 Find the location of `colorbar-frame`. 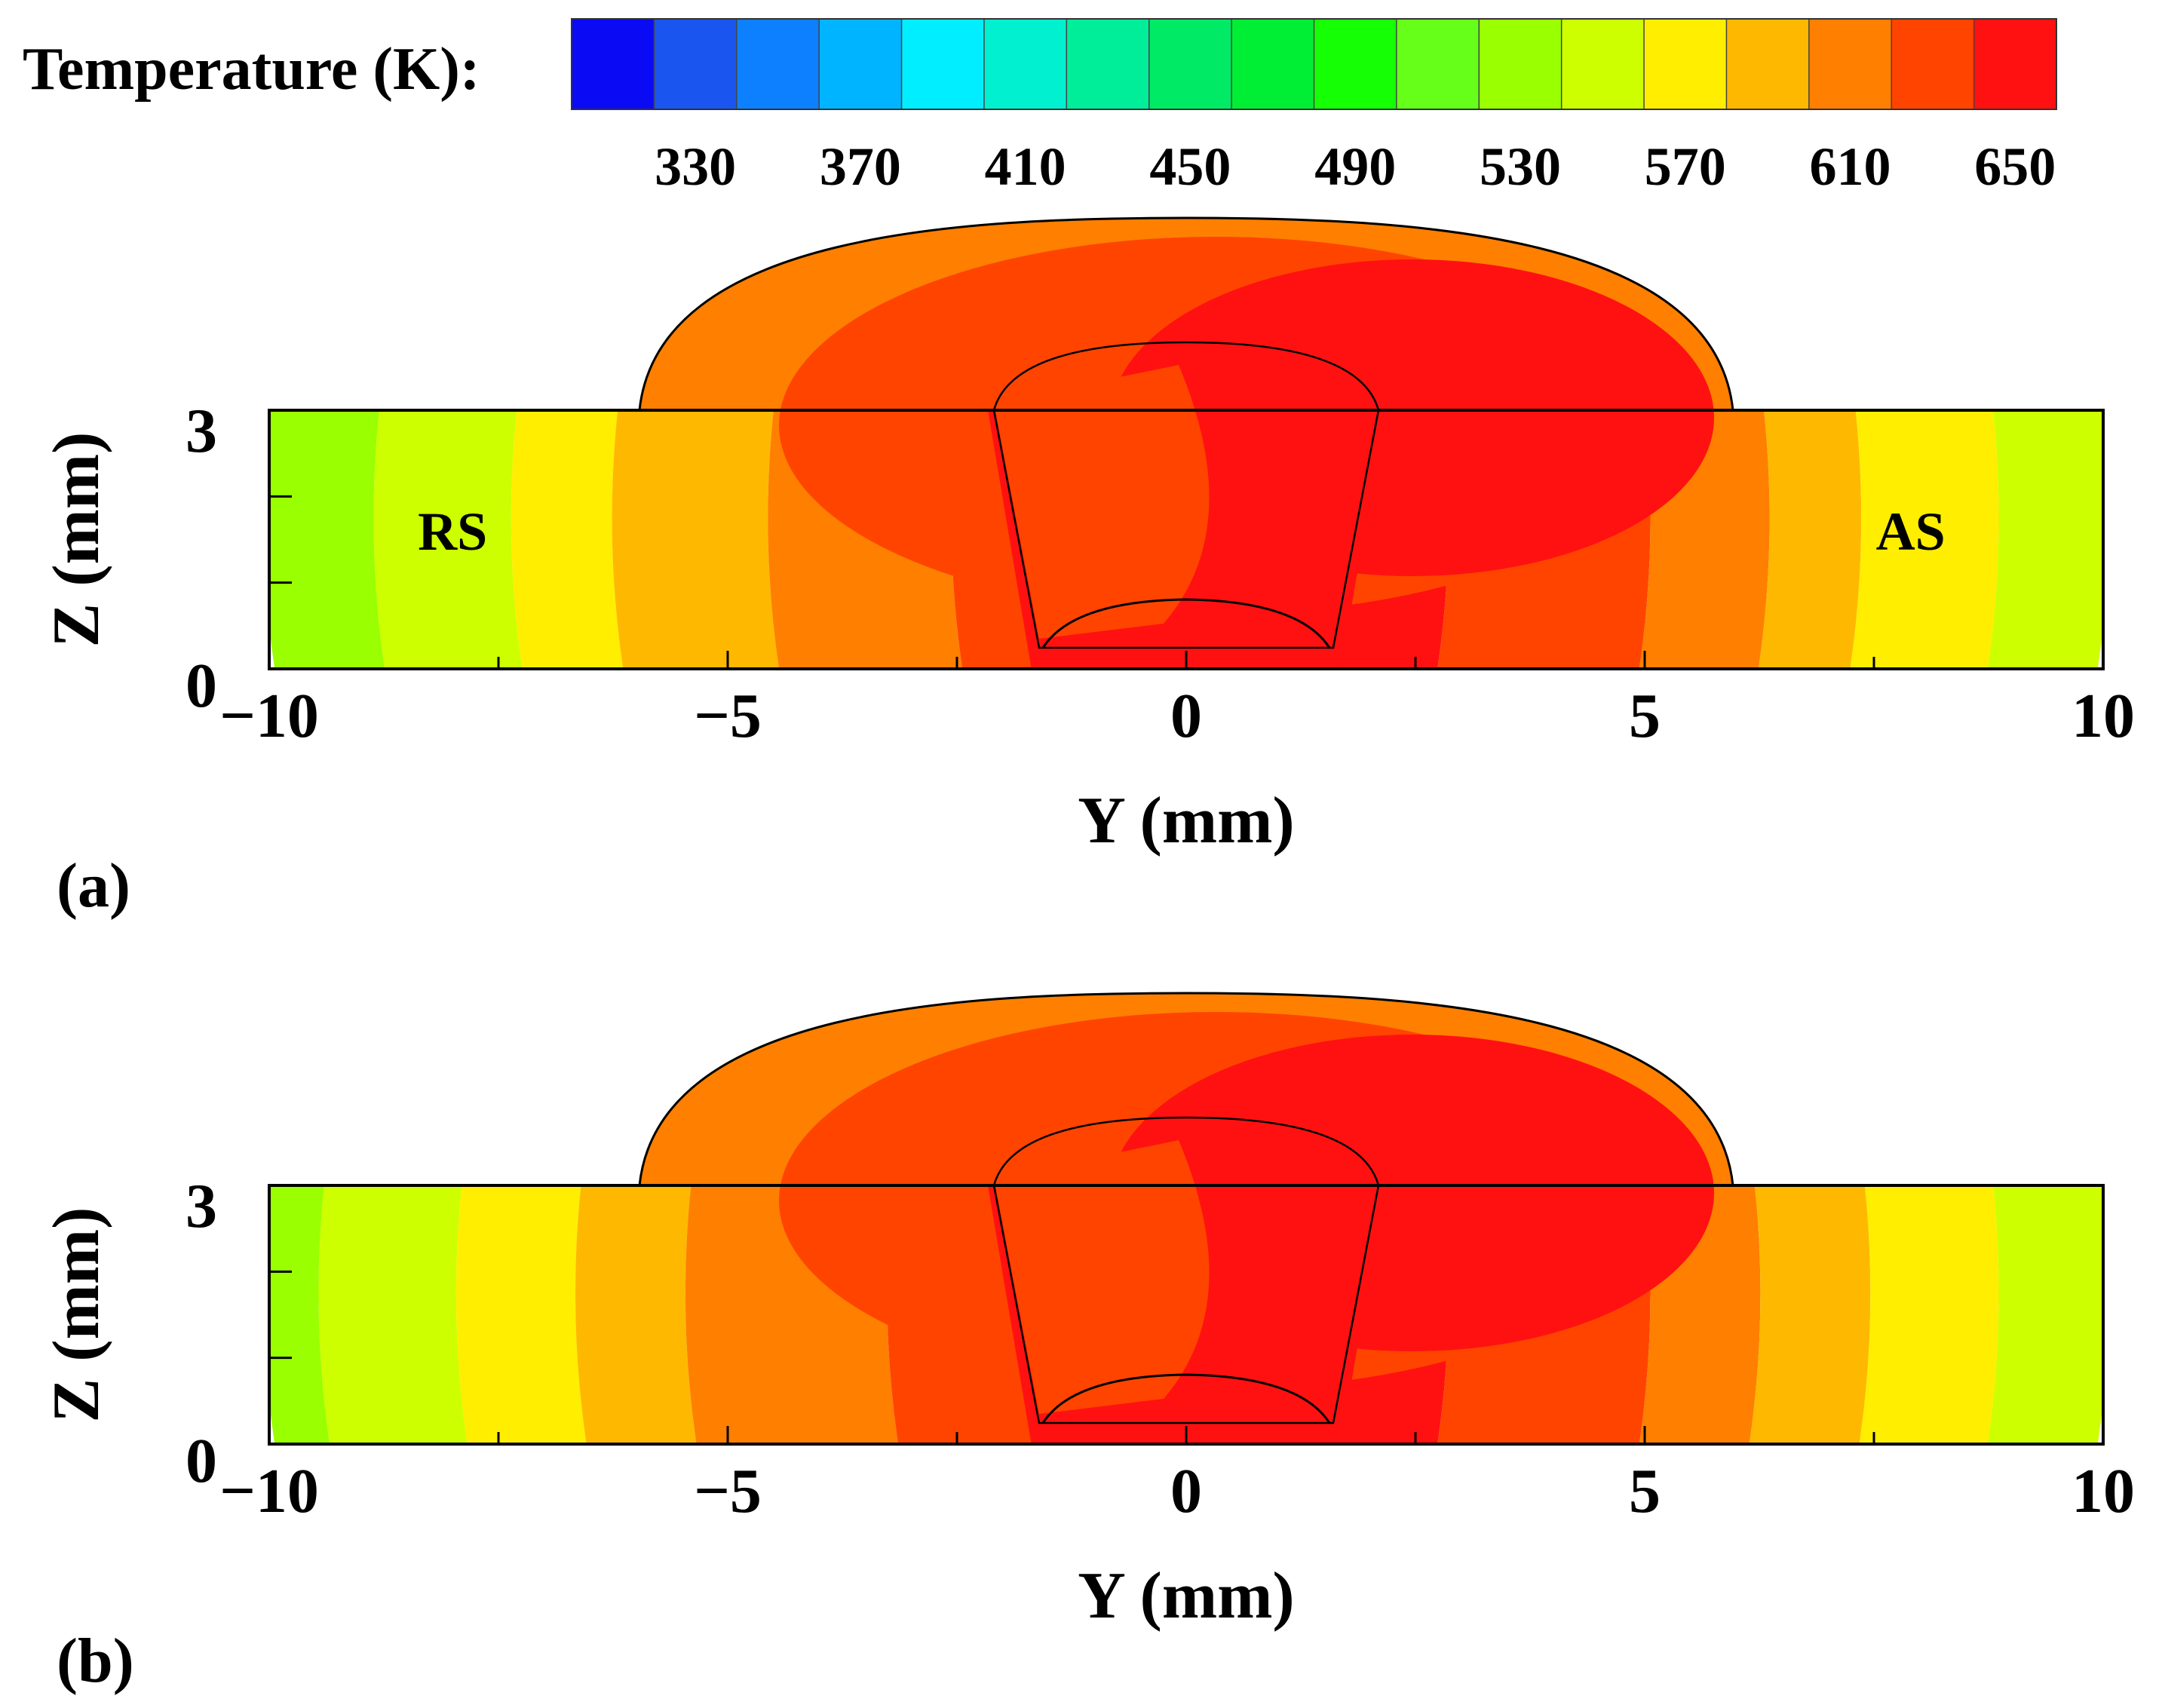

colorbar-frame is located at coordinates (1314, 64).